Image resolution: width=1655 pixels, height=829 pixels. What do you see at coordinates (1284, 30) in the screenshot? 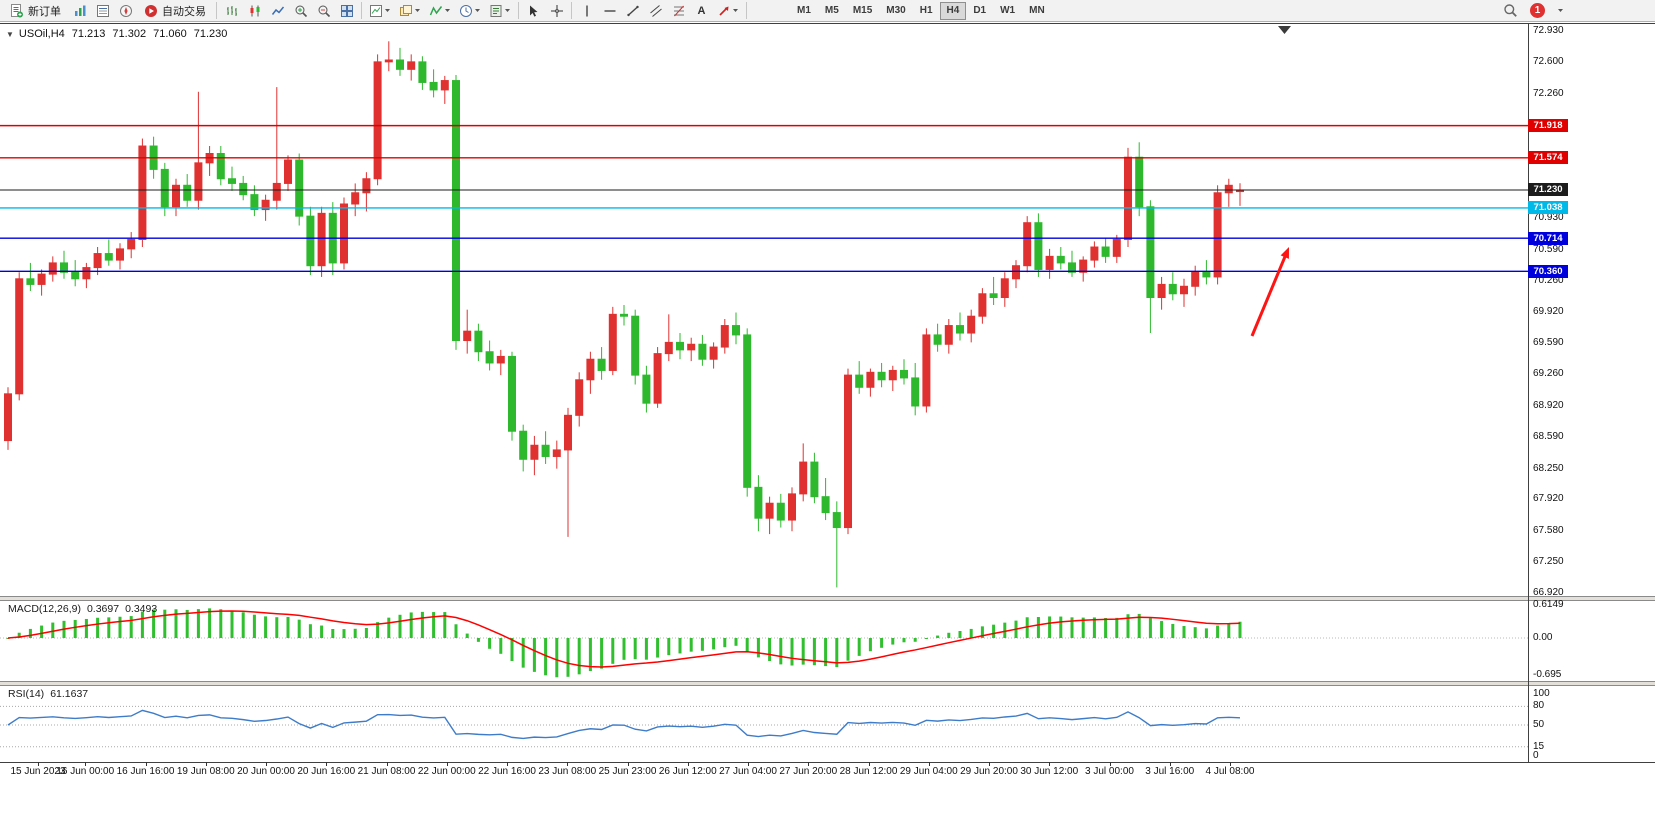
I see `chart-shift-marker` at bounding box center [1284, 30].